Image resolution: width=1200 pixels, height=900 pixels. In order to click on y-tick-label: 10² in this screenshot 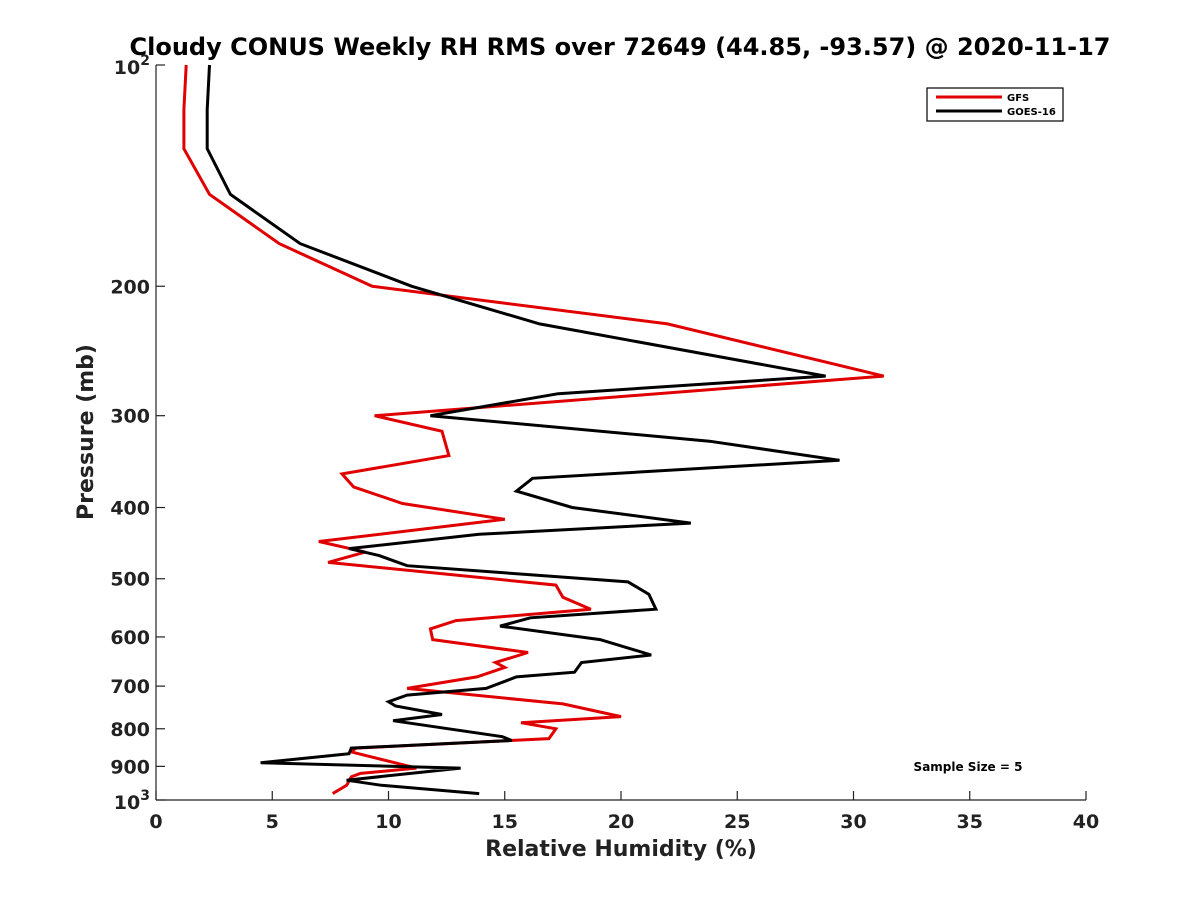, I will do `click(132, 66)`.